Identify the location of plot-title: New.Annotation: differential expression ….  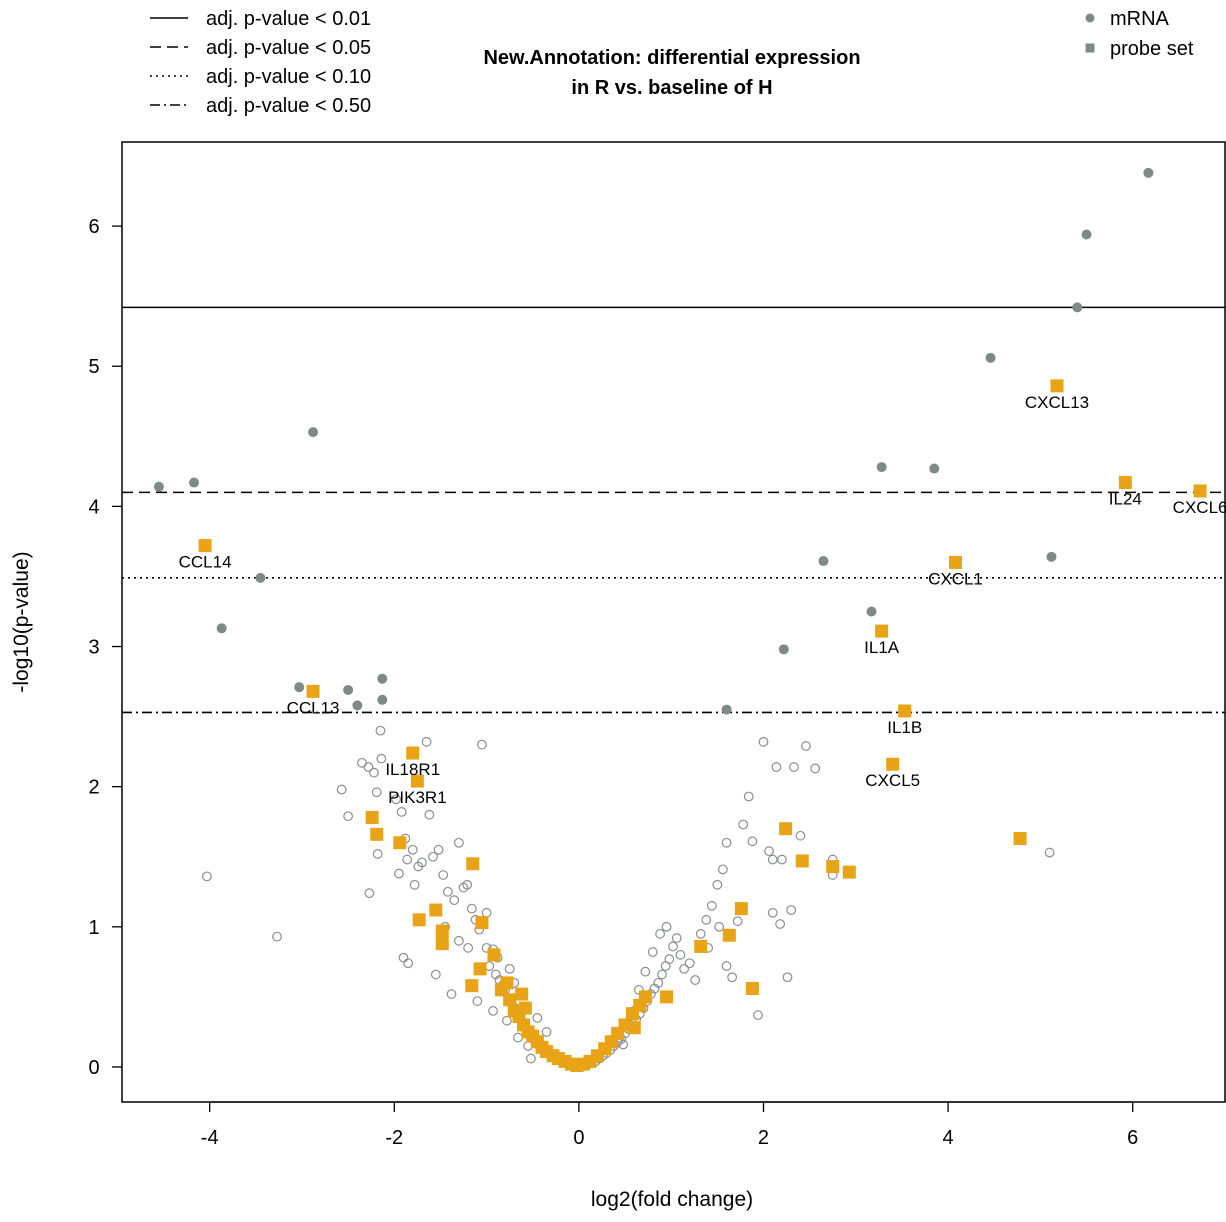
(671, 73).